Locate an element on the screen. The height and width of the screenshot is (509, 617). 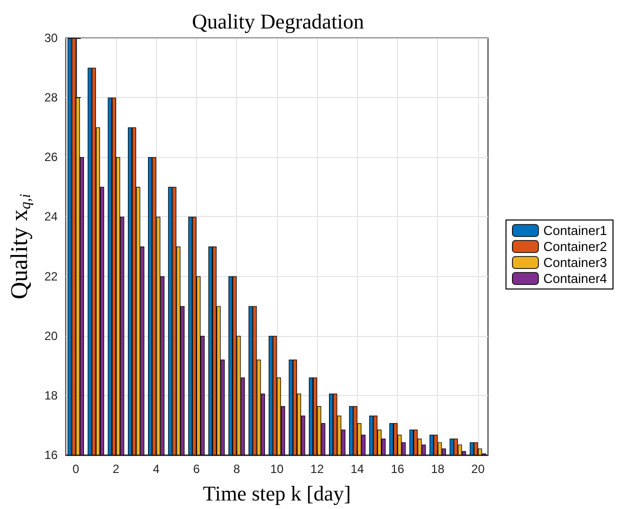
x-tick-label: 20 is located at coordinates (478, 469).